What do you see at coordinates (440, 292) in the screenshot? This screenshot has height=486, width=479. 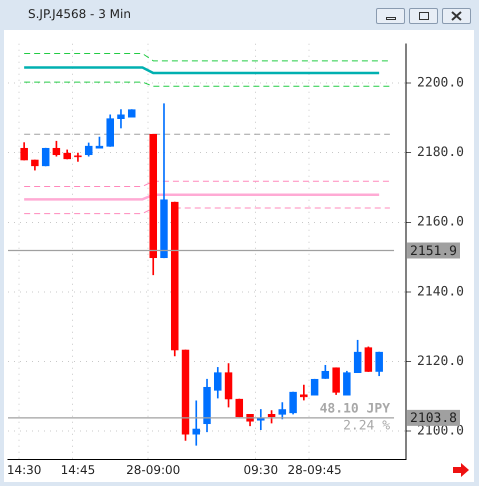 I see `y-tick-label: 2140.0` at bounding box center [440, 292].